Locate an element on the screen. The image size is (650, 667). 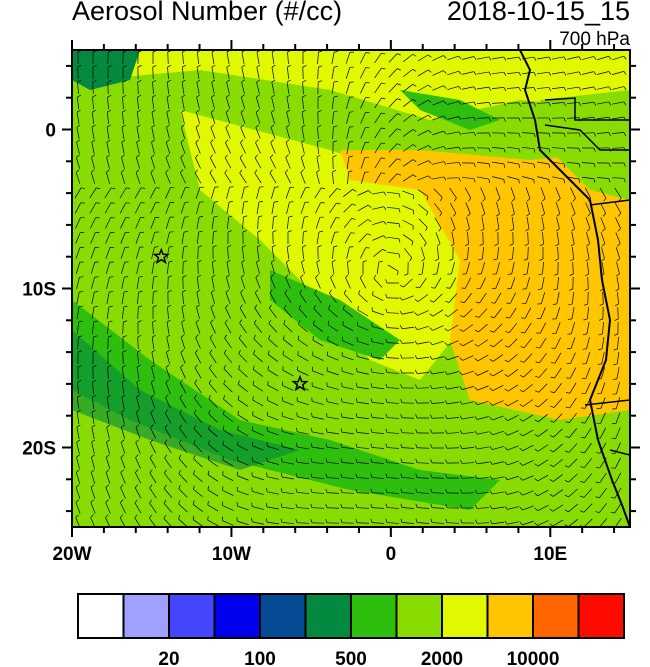
colorbar: 20 100 500 2000 10000 is located at coordinates (351, 630).